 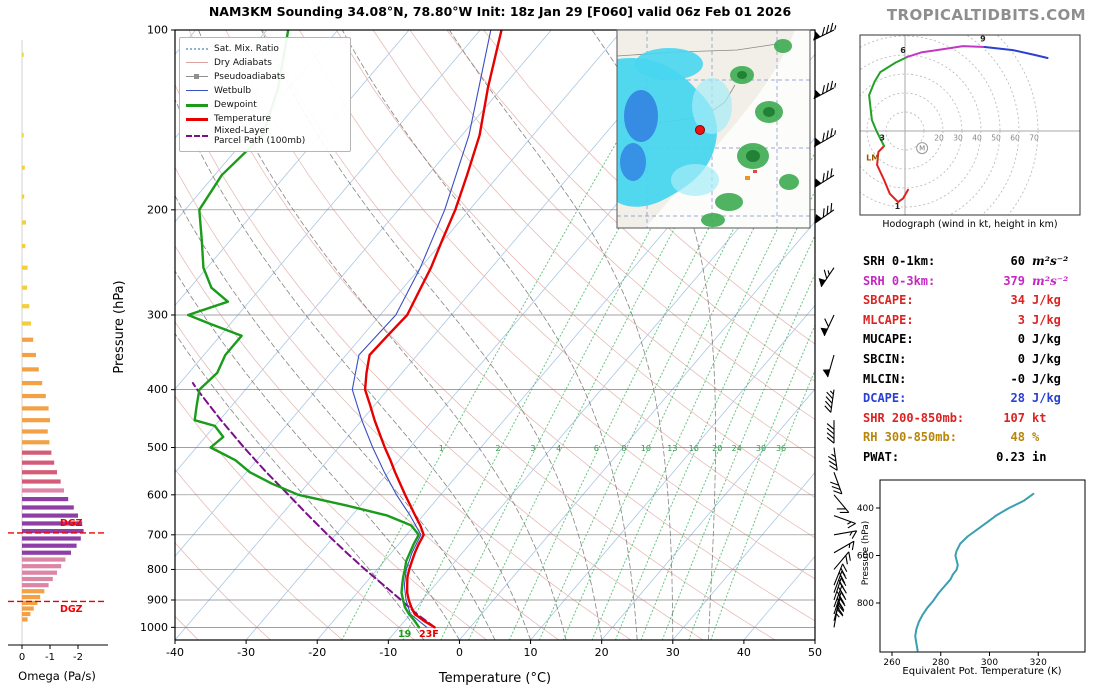 I want to click on svg-text: 20, so click(x=939, y=138).